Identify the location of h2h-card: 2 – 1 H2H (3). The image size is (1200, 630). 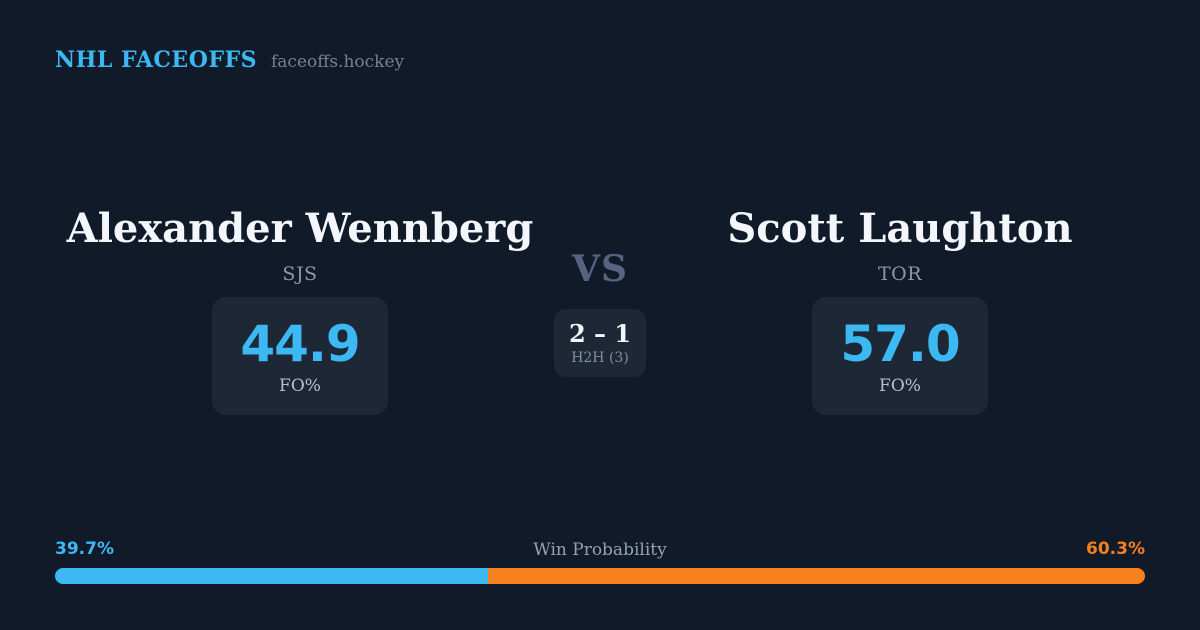
(600, 343).